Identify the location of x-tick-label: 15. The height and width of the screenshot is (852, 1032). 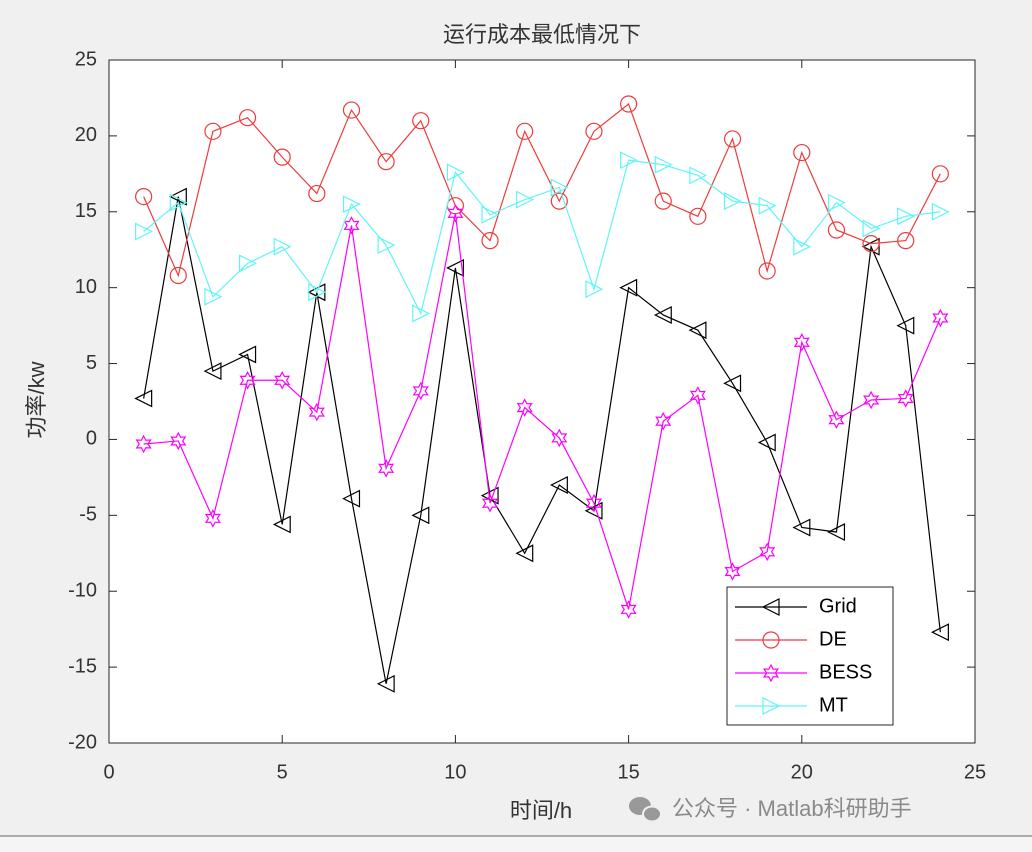
(628, 772).